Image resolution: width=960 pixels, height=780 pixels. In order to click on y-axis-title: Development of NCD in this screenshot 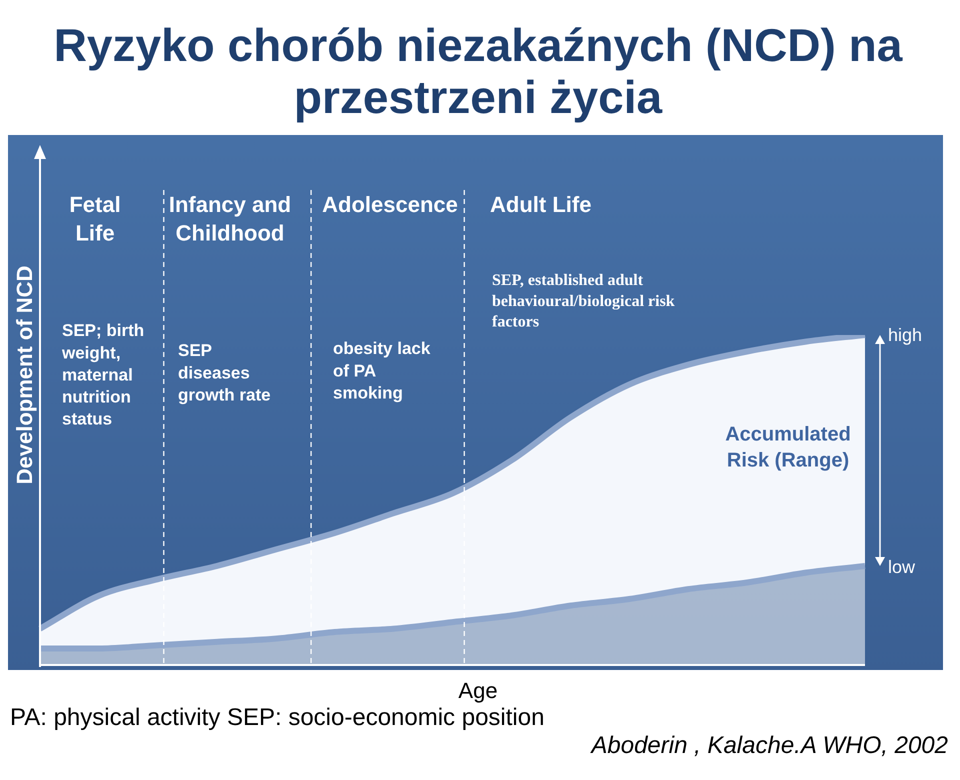, I will do `click(25, 375)`.